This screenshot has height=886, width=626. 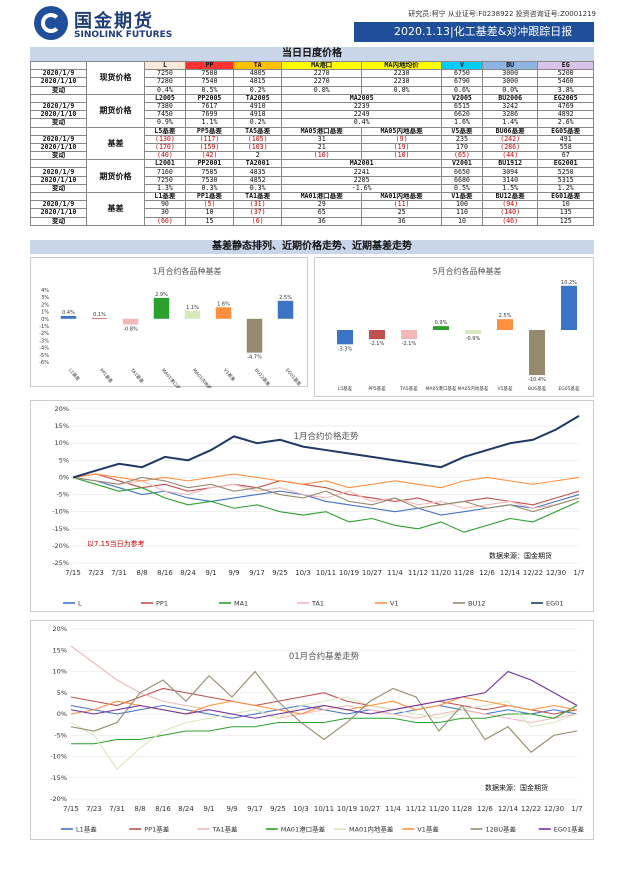 I want to click on header-cell: V2001, so click(x=462, y=164).